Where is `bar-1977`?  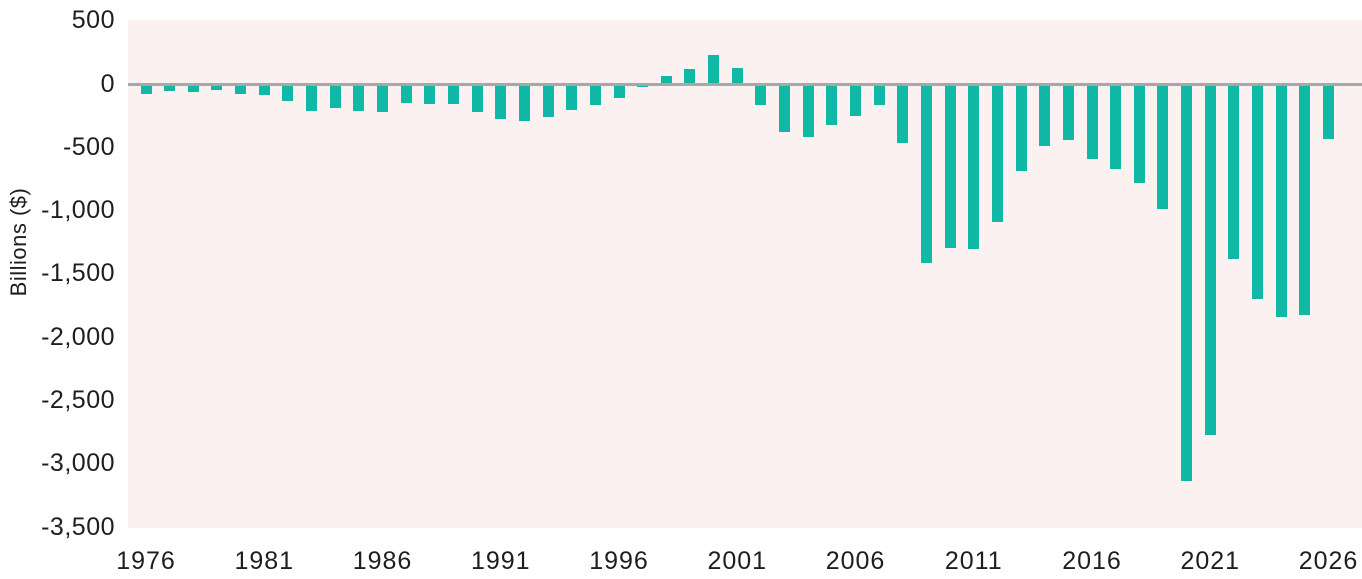
bar-1977 is located at coordinates (170, 88).